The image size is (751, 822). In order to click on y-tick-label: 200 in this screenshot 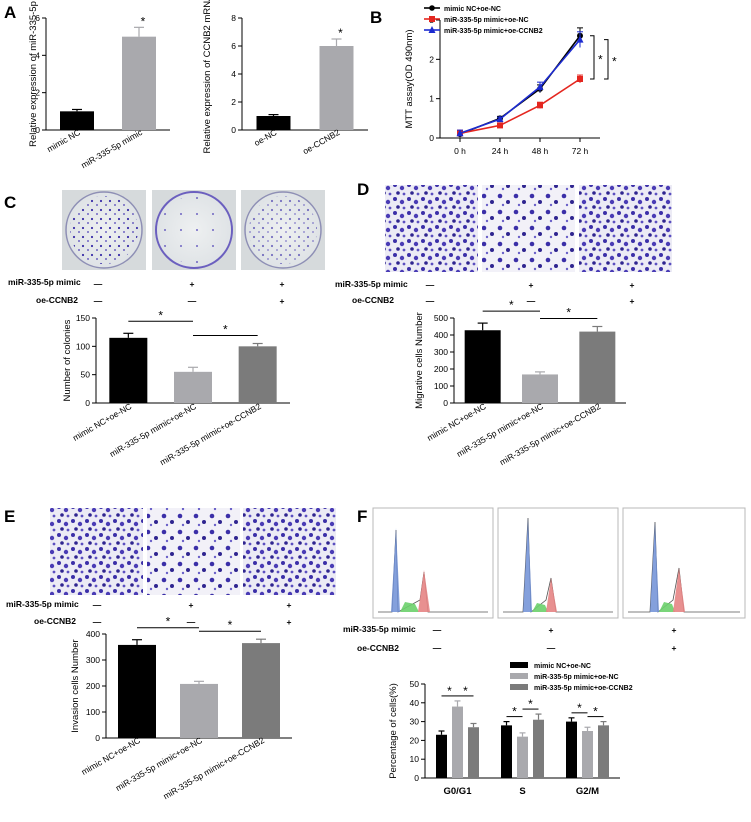, I will do `click(441, 369)`.